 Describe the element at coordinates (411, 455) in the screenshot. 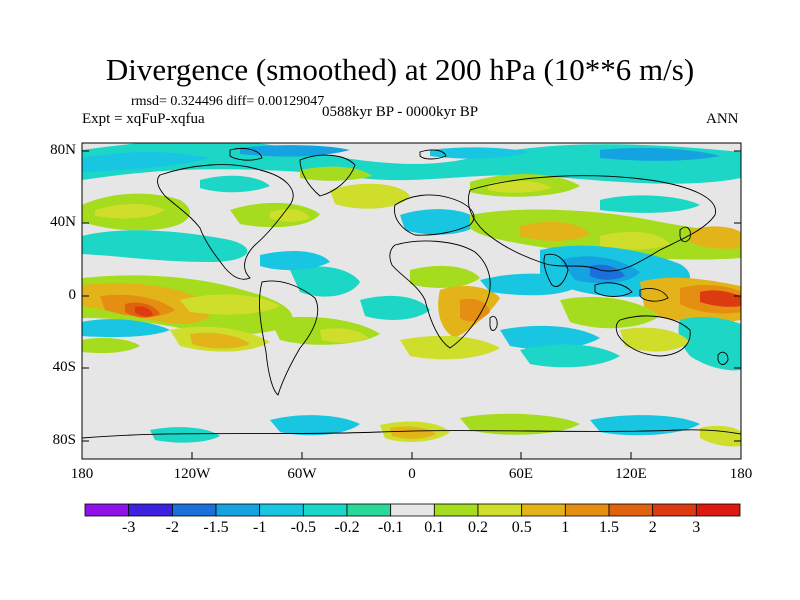

I see `lon-ticks` at that location.